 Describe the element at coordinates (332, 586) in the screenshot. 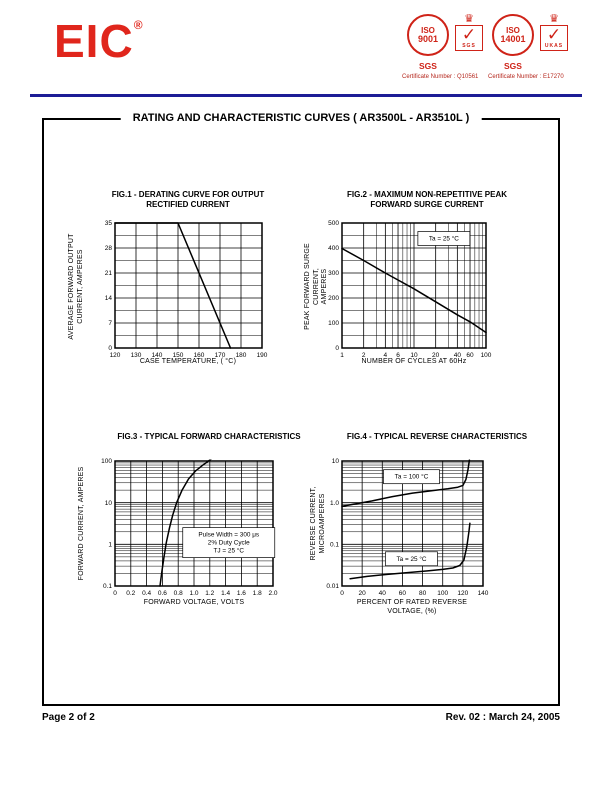

I see `svg-text: 0.01` at that location.